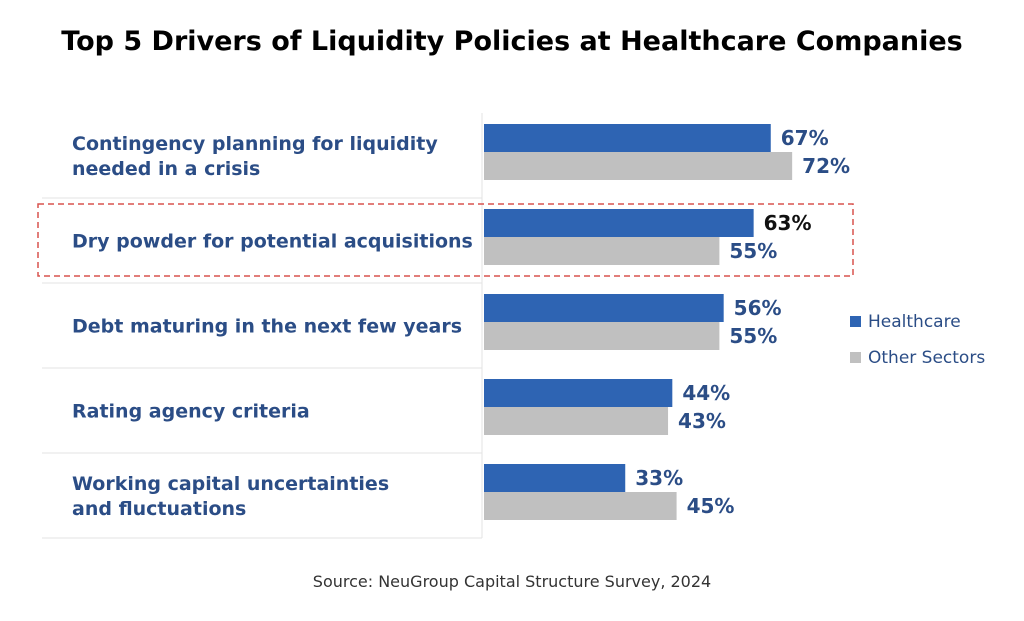 The image size is (1024, 621). Describe the element at coordinates (191, 412) in the screenshot. I see `category-label: Rating agency criteria` at that location.